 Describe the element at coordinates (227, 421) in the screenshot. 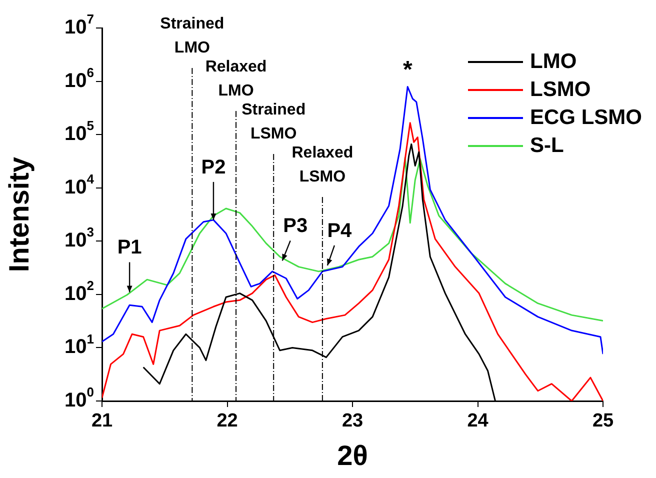

I see `x-tick-label: 22` at that location.